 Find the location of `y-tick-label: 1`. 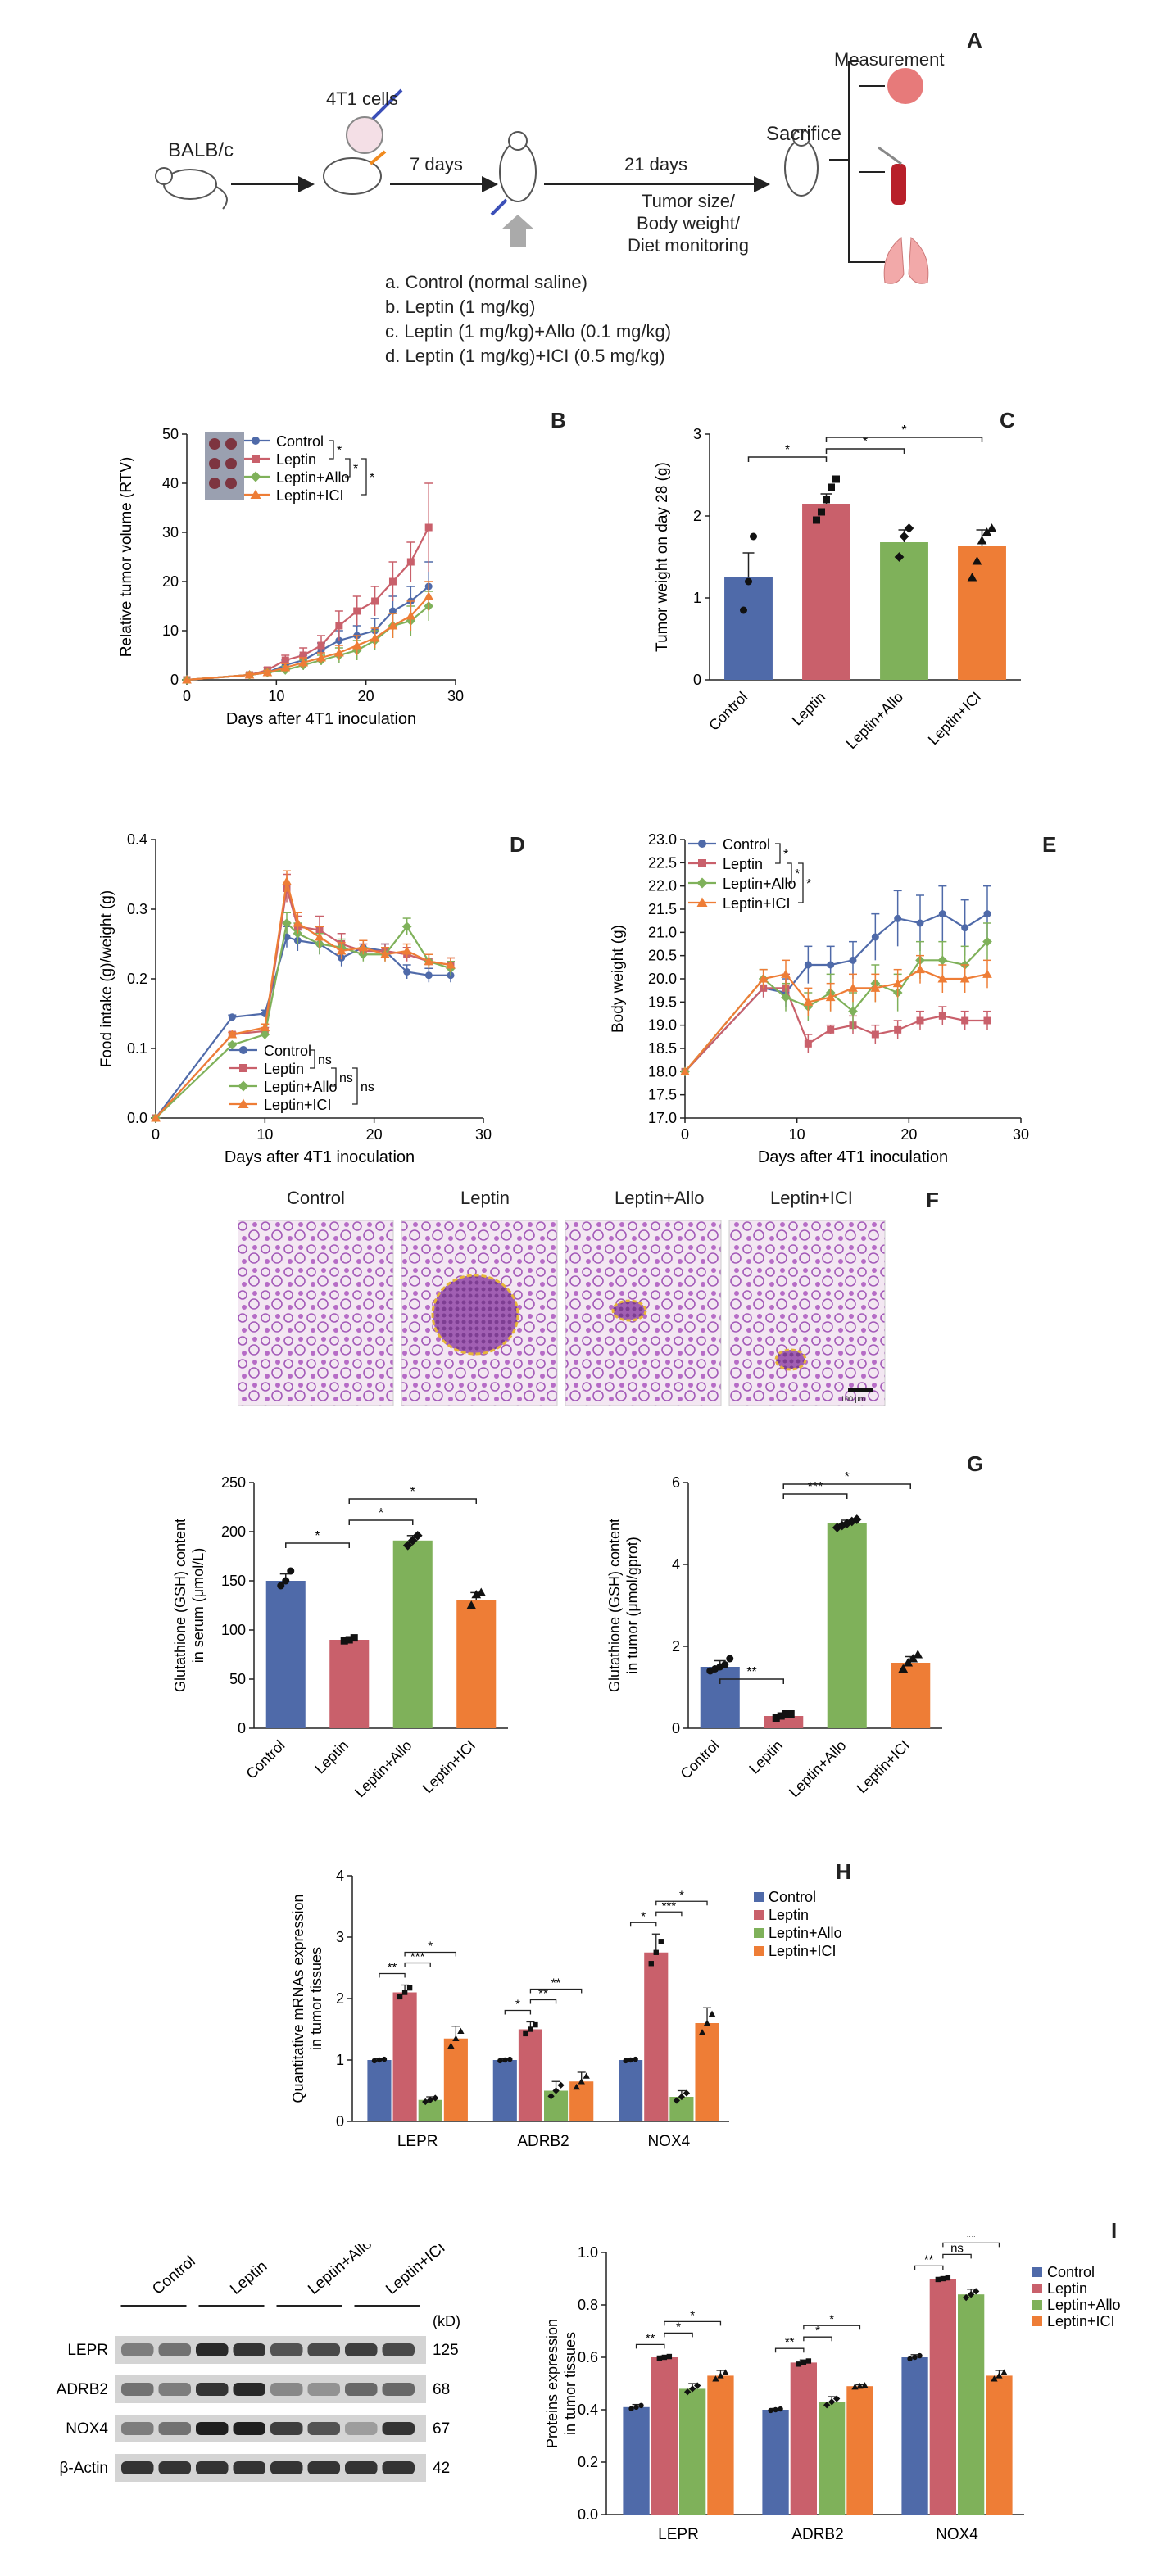

y-tick-label: 1 is located at coordinates (340, 2060).